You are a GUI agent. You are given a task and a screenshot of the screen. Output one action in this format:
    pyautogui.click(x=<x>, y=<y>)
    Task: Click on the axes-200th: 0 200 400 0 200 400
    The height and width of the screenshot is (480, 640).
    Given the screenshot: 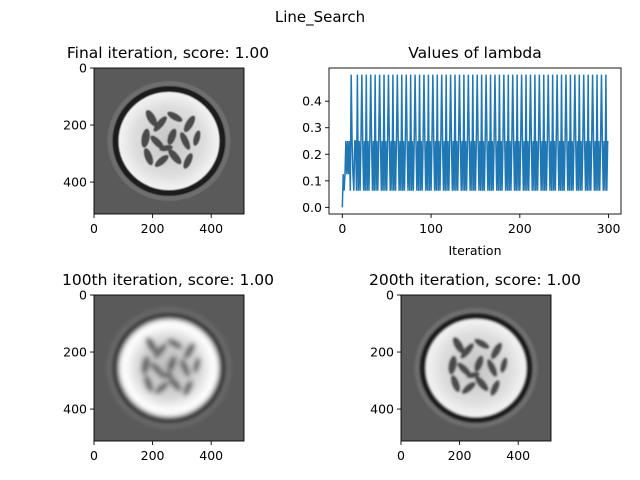 What is the action you would take?
    pyautogui.click(x=461, y=375)
    